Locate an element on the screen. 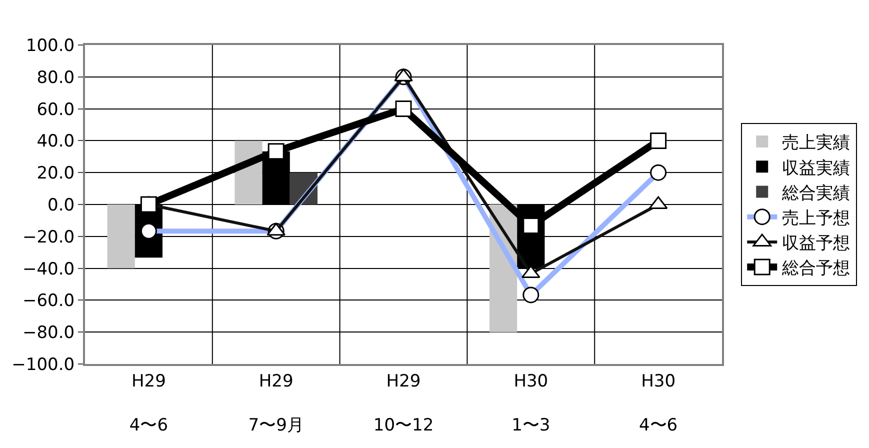  legend-label: 収益実績 is located at coordinates (816, 168).